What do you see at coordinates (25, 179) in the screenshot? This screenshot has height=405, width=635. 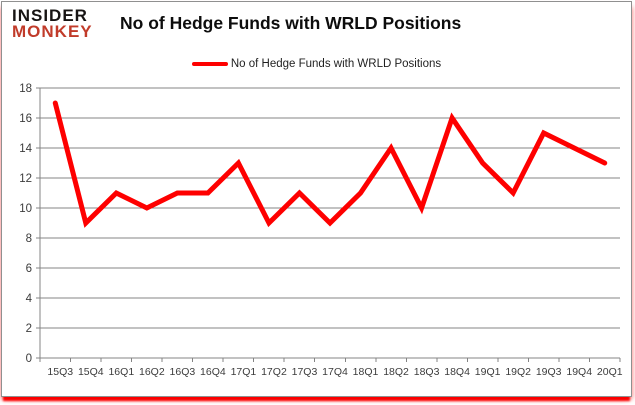 I see `svg-text: 12` at bounding box center [25, 179].